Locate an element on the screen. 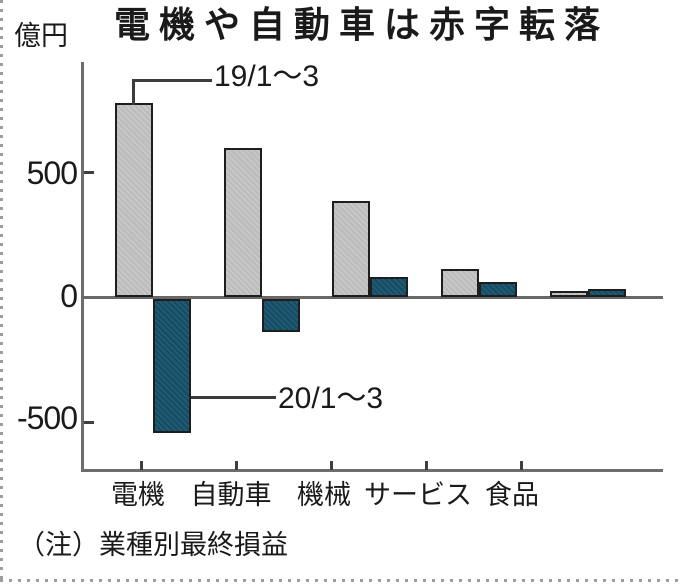  x-axis-baseline is located at coordinates (372, 470).